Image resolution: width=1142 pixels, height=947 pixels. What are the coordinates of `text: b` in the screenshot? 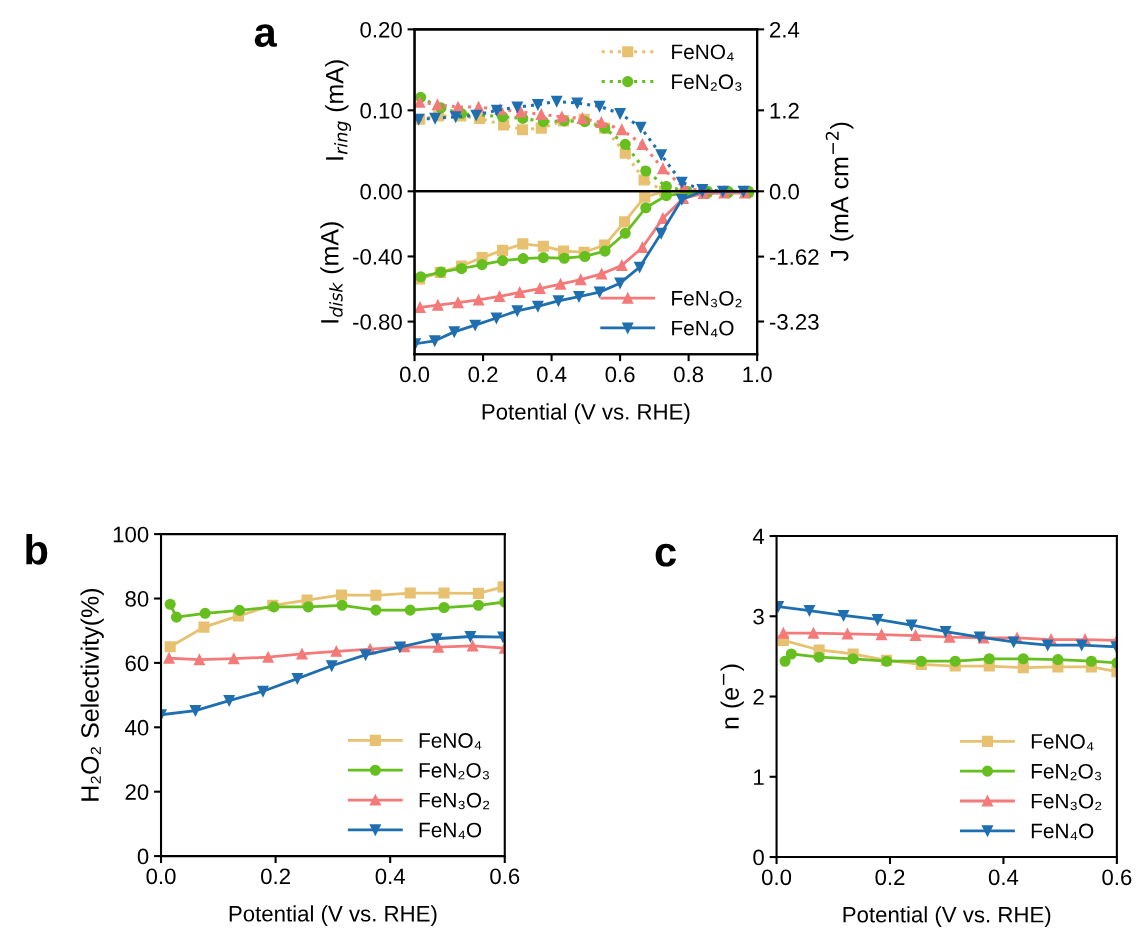 It's located at (37, 549).